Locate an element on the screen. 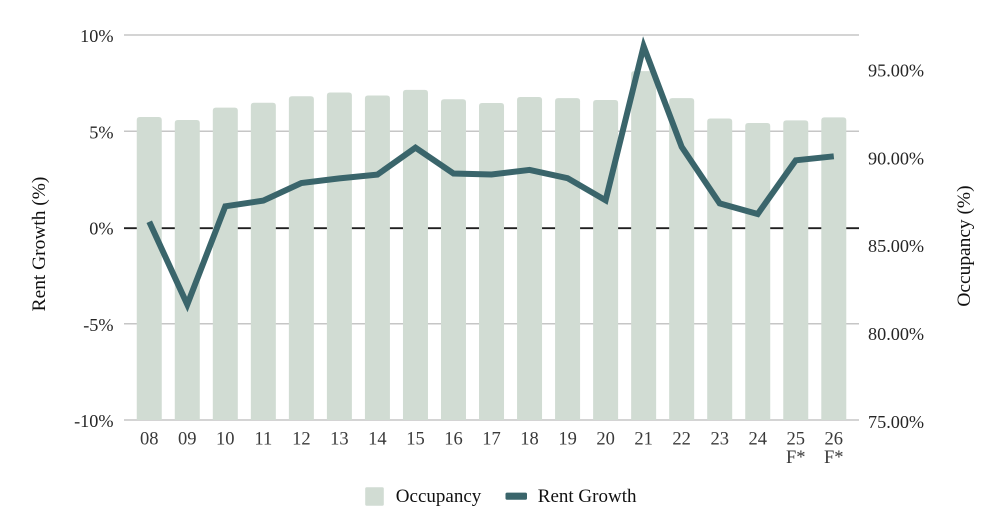  svg-text: -10% is located at coordinates (93, 421).